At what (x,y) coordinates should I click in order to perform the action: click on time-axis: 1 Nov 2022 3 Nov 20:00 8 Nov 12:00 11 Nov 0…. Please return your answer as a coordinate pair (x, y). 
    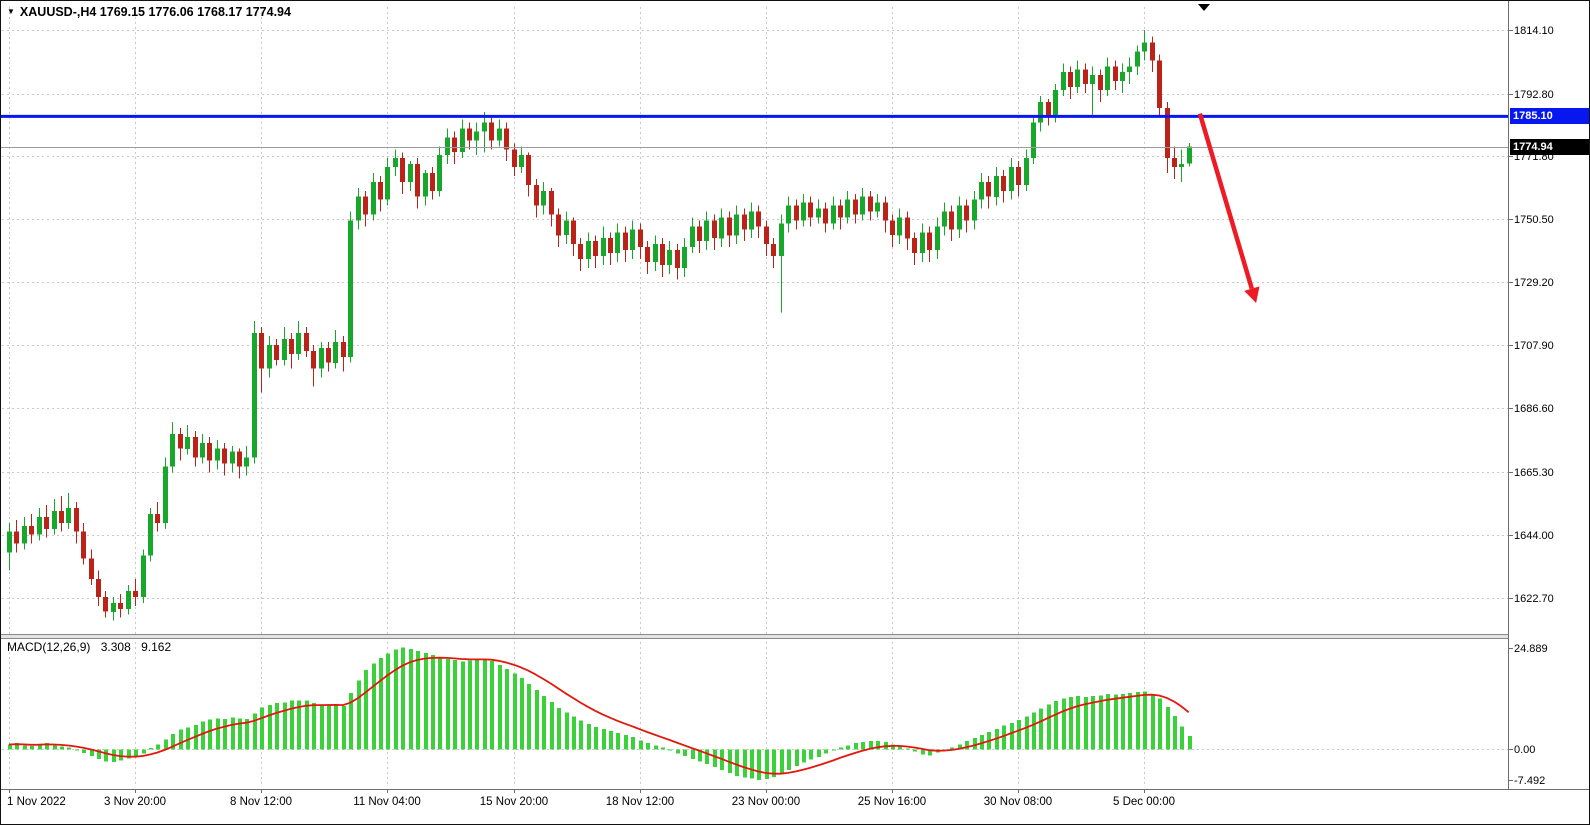
    Looking at the image, I should click on (591, 798).